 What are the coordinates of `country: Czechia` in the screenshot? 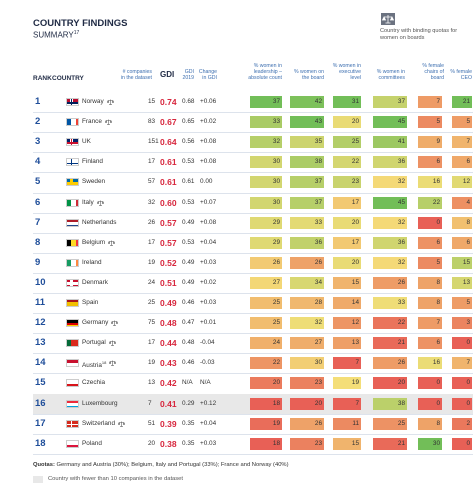 It's located at (94, 383).